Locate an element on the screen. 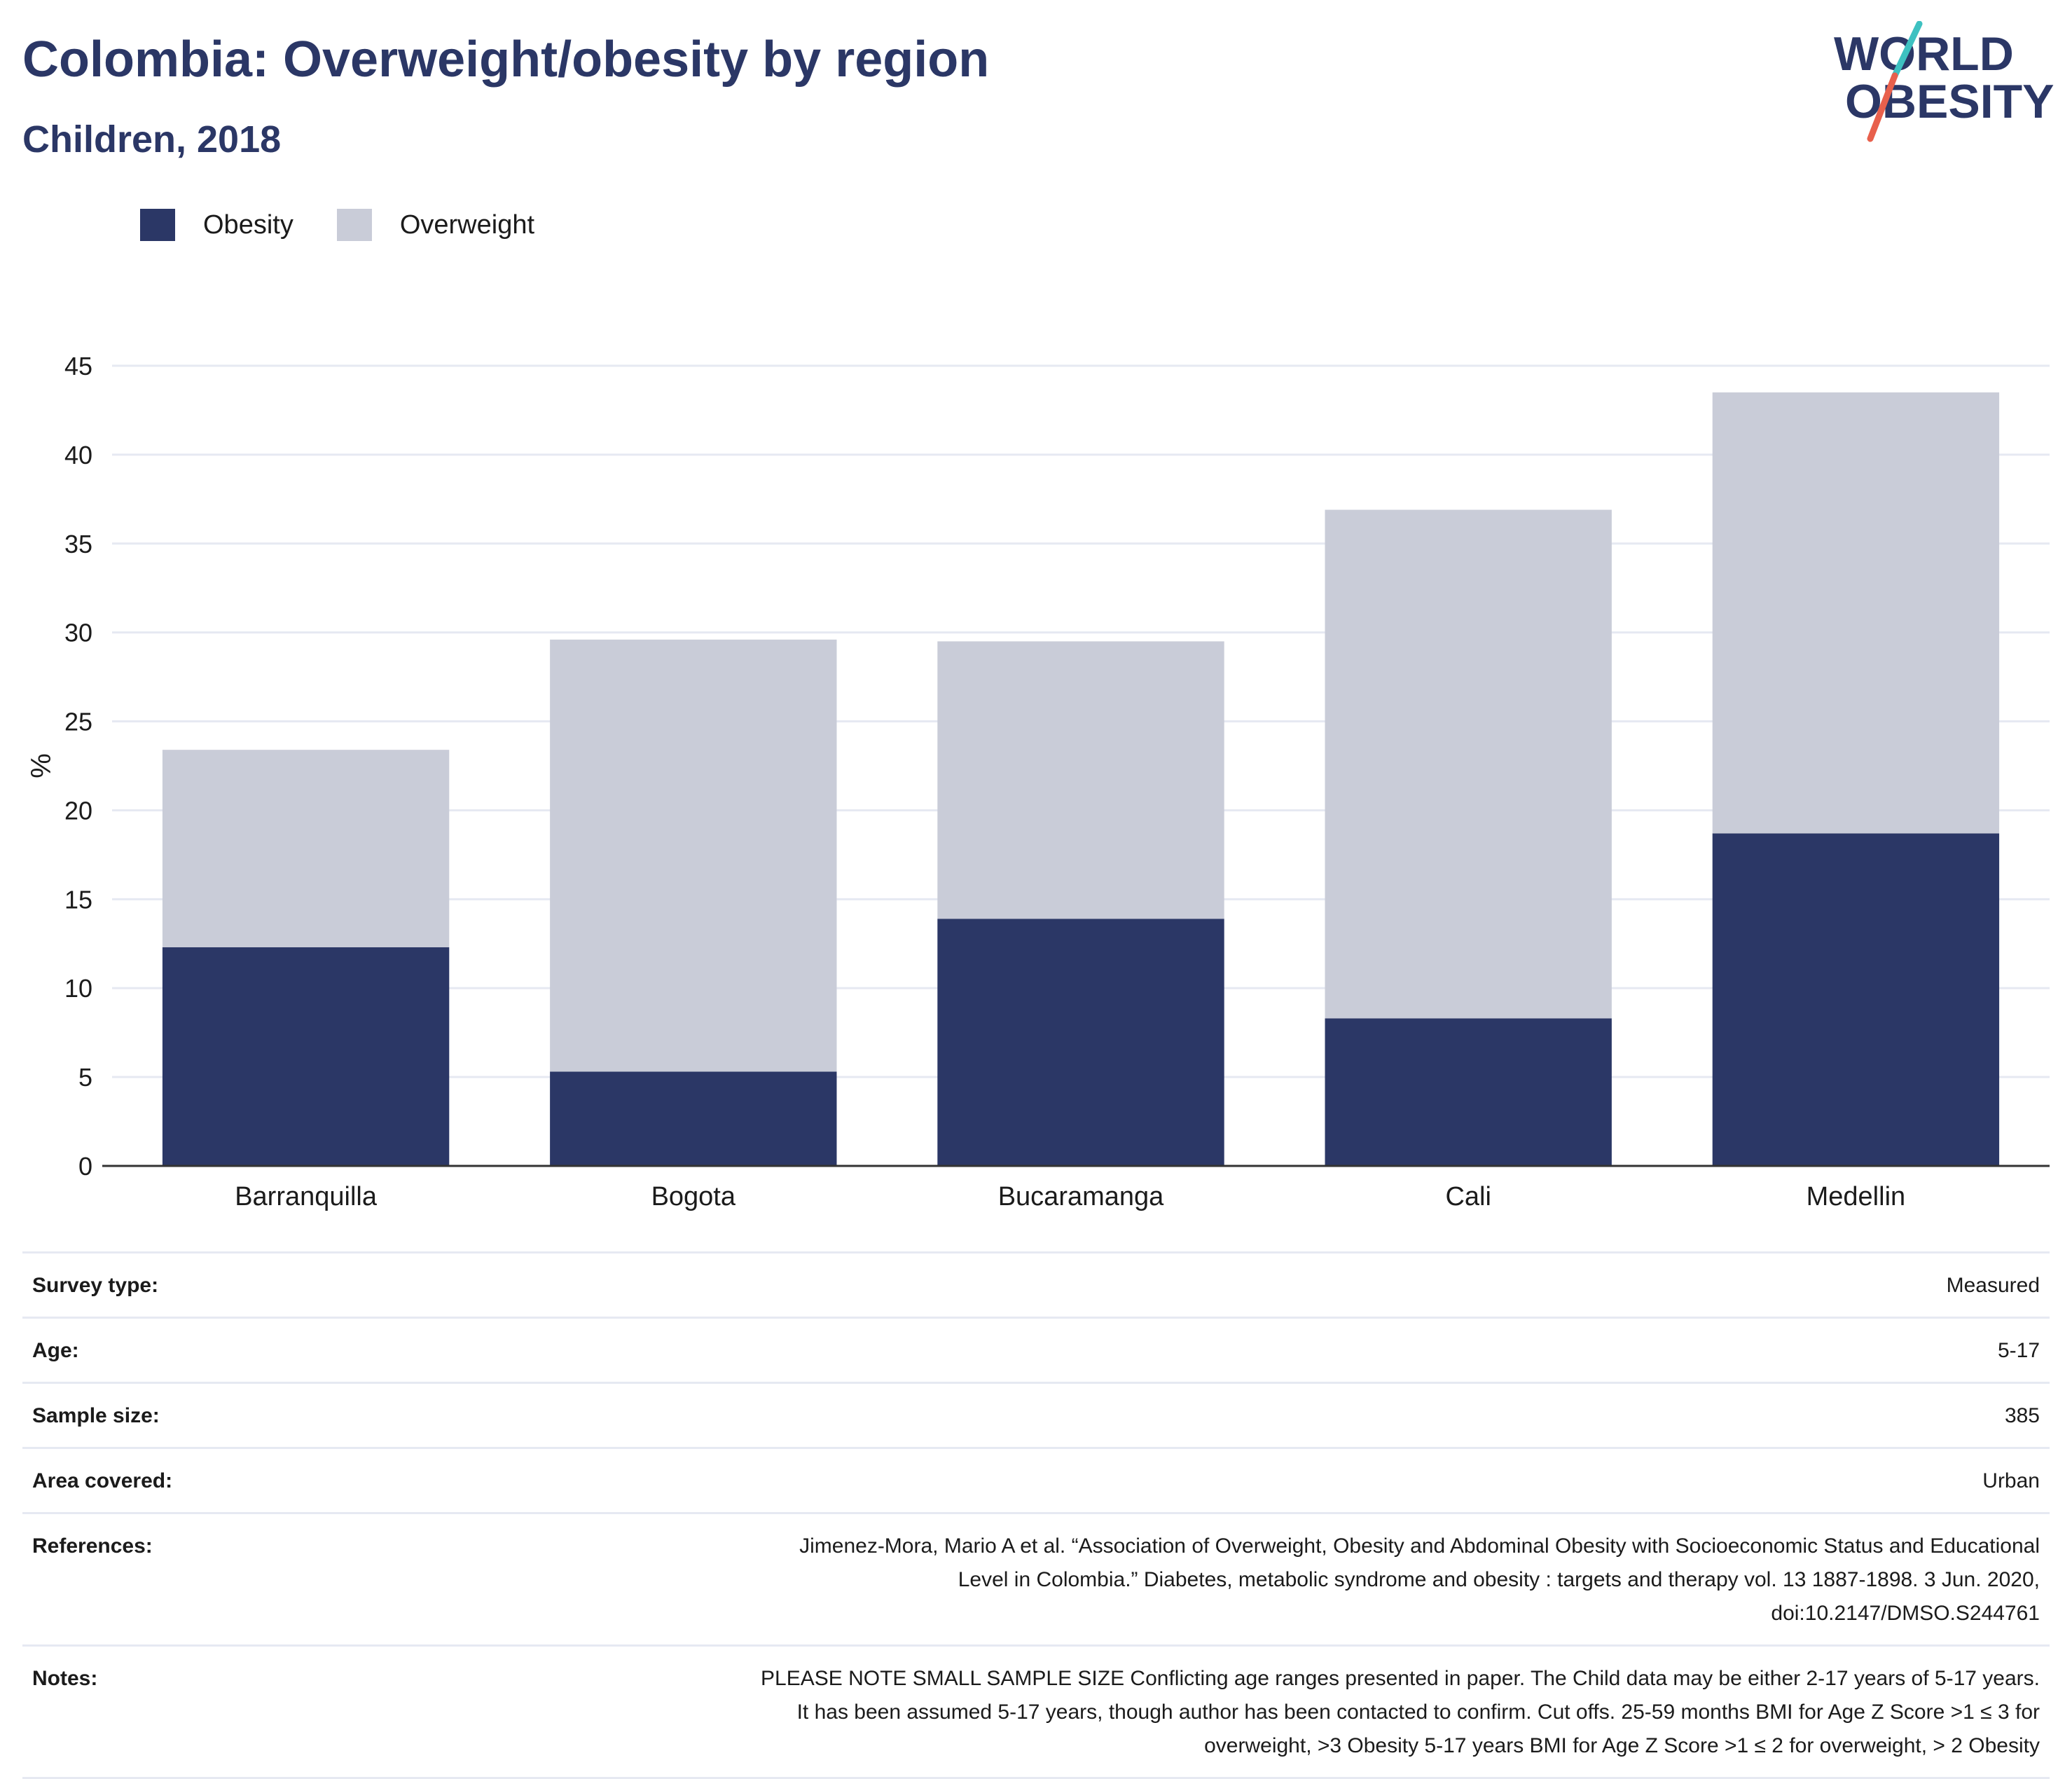 This screenshot has height=1779, width=2072. info-label: Area covered: is located at coordinates (103, 1480).